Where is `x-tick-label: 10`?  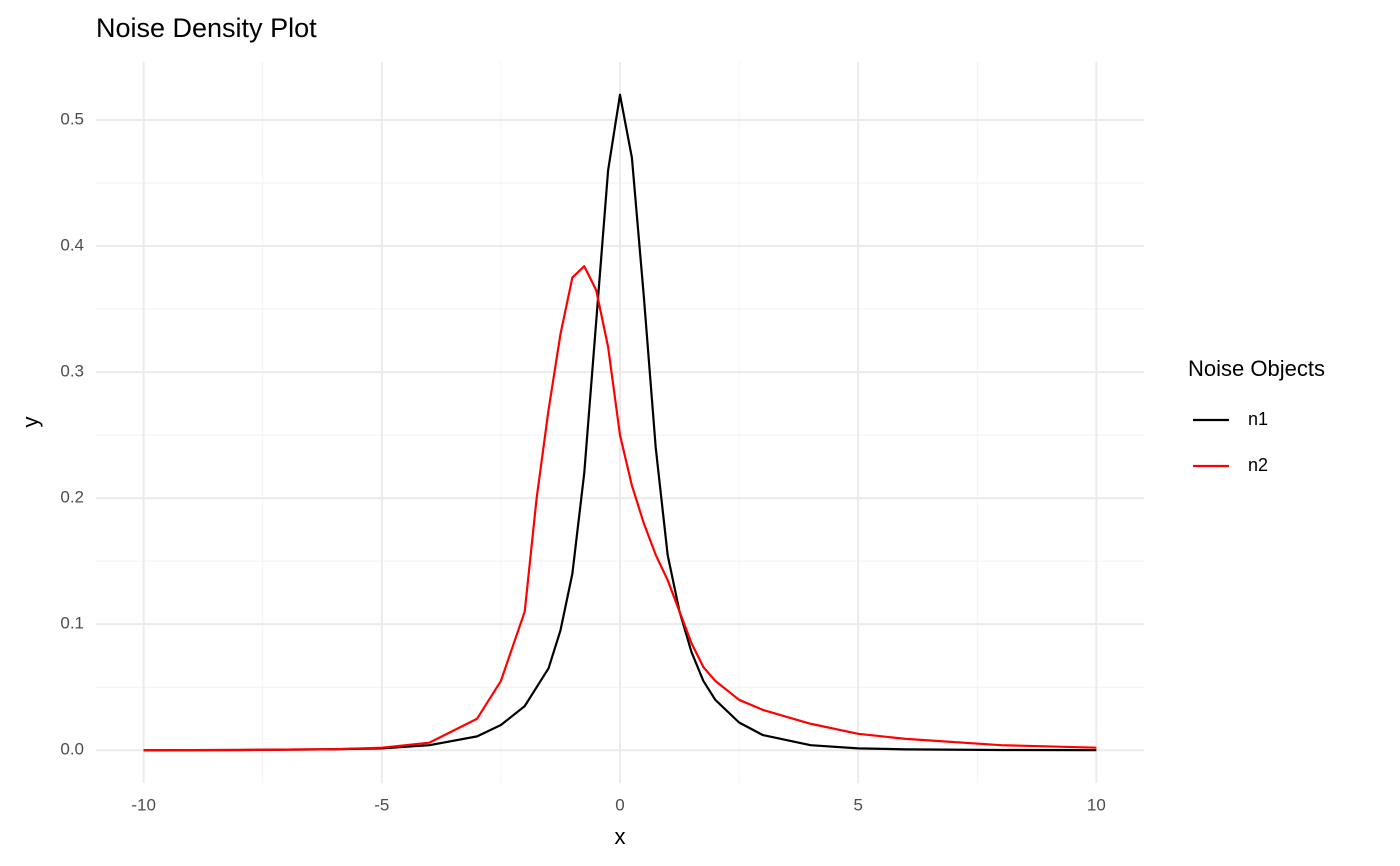
x-tick-label: 10 is located at coordinates (1096, 804).